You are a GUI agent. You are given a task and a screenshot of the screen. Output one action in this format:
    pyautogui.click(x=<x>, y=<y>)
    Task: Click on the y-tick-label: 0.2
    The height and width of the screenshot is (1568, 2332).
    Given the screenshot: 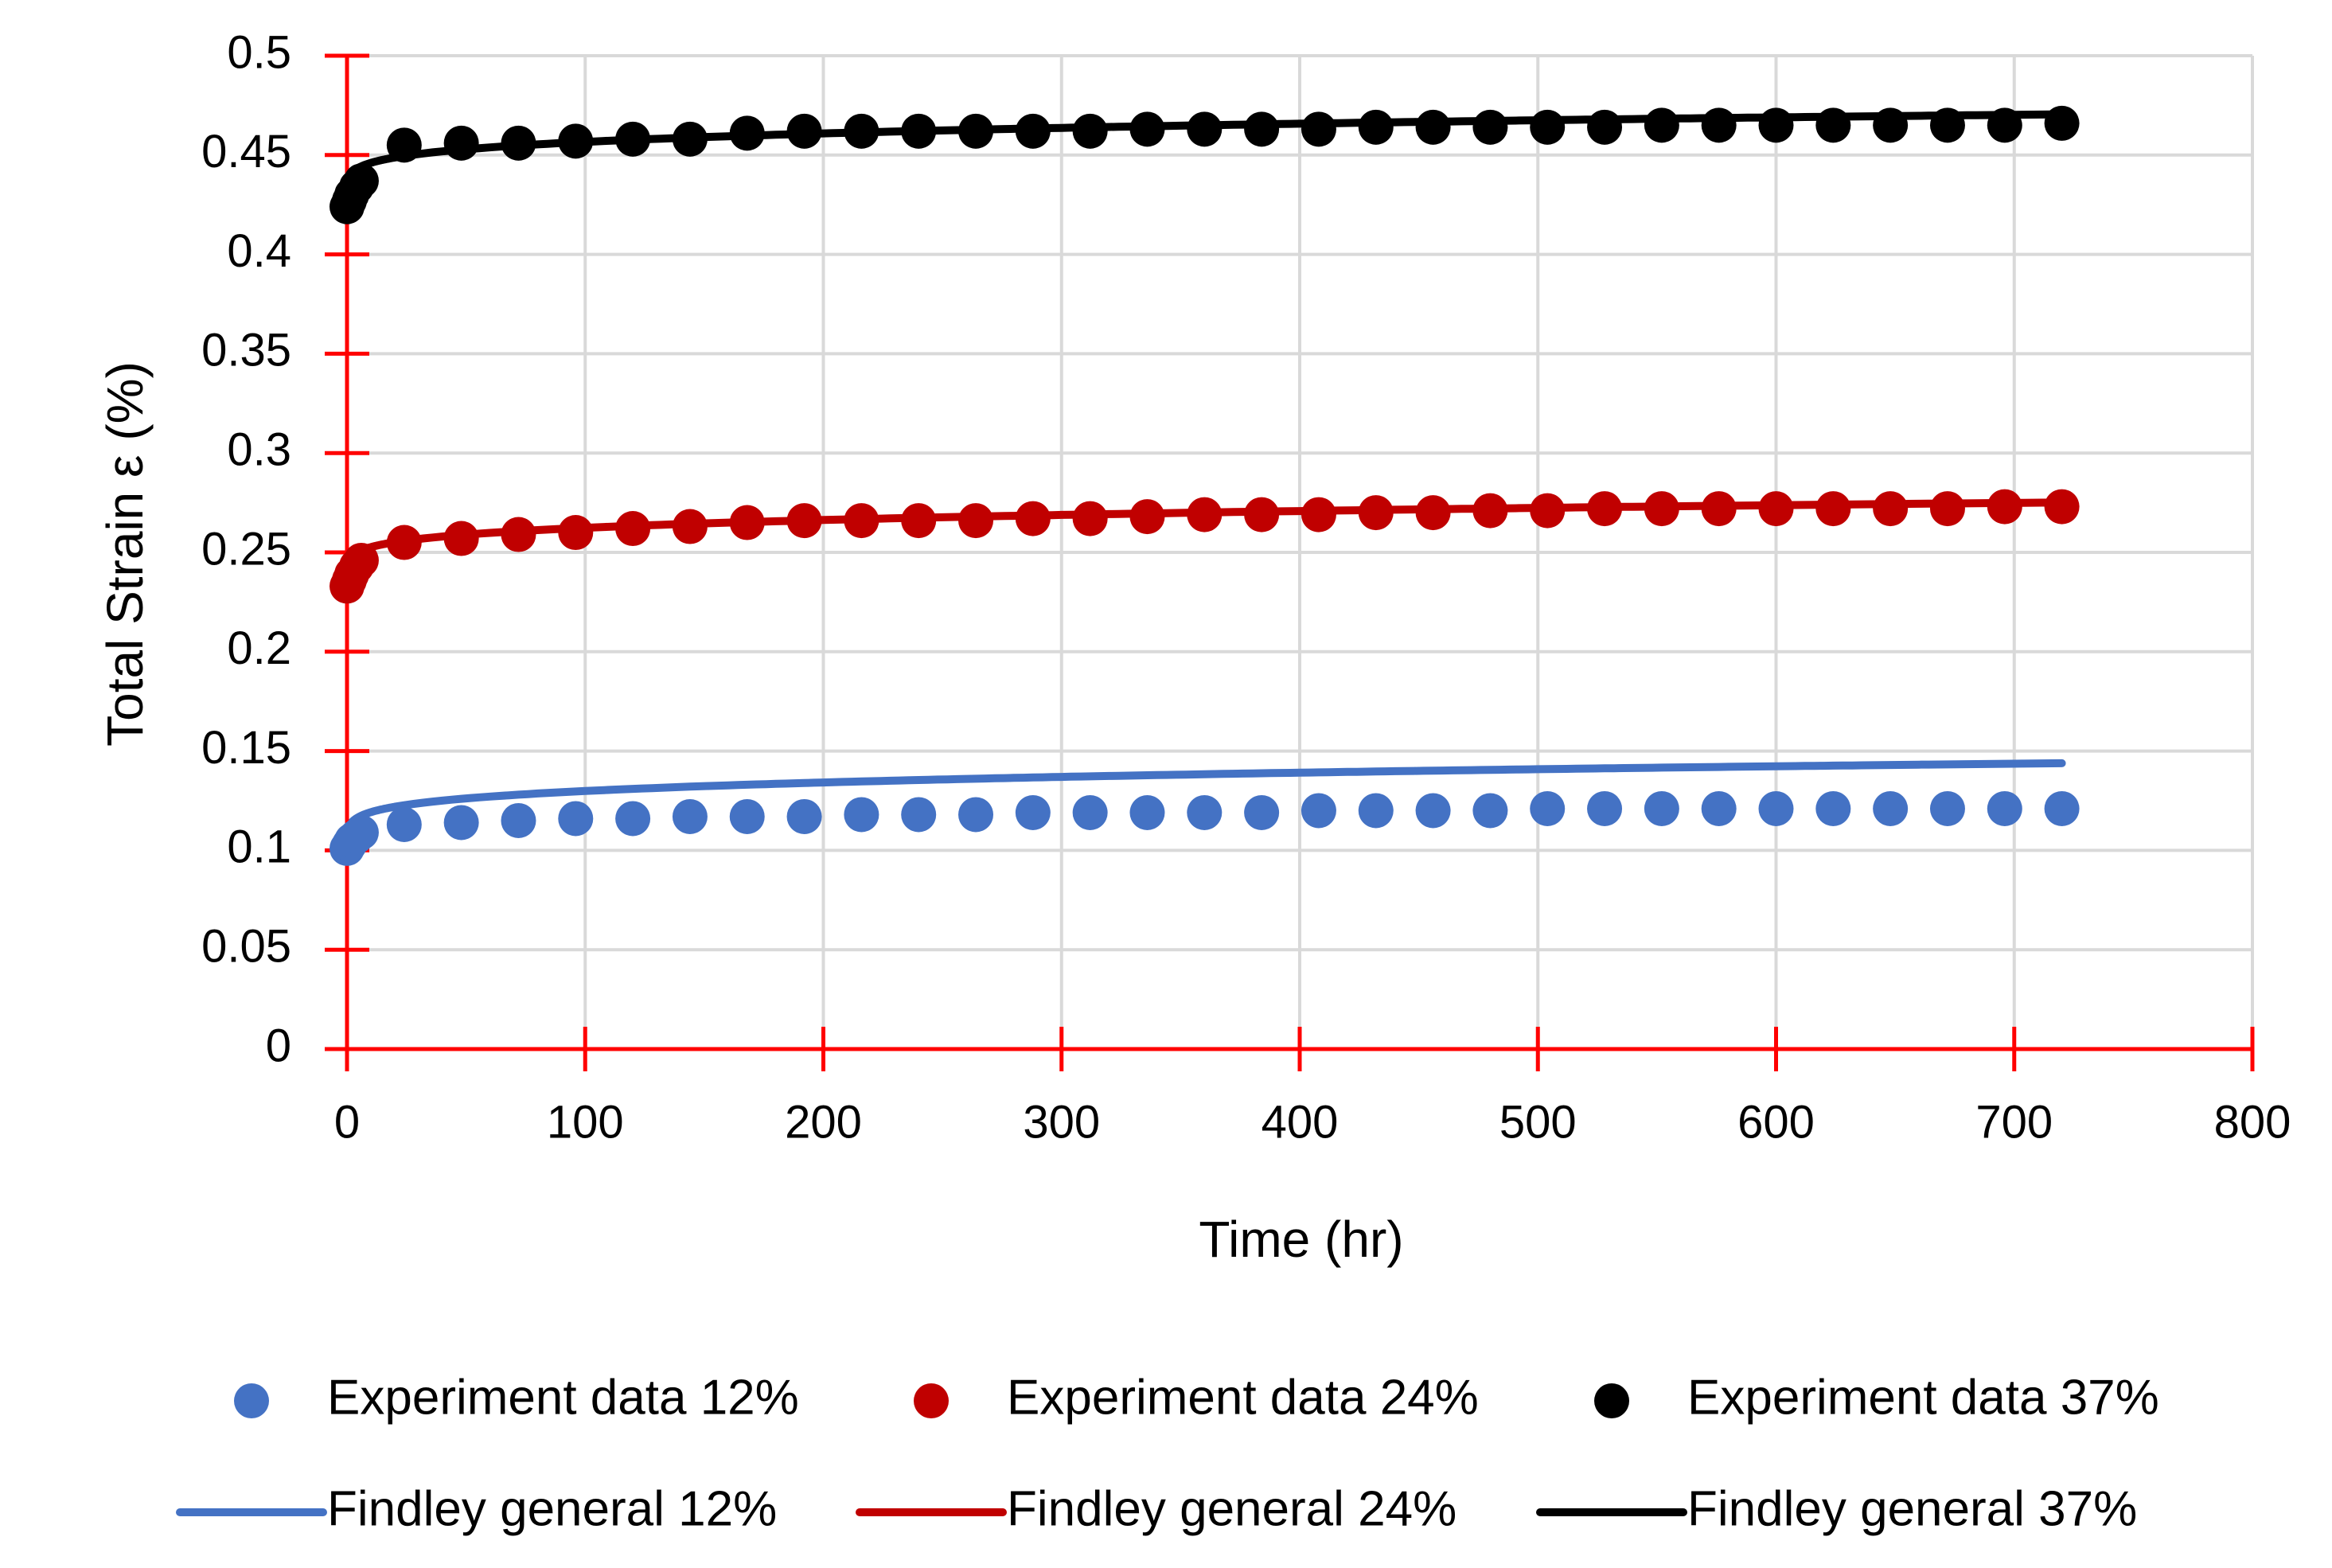 What is the action you would take?
    pyautogui.click(x=259, y=648)
    